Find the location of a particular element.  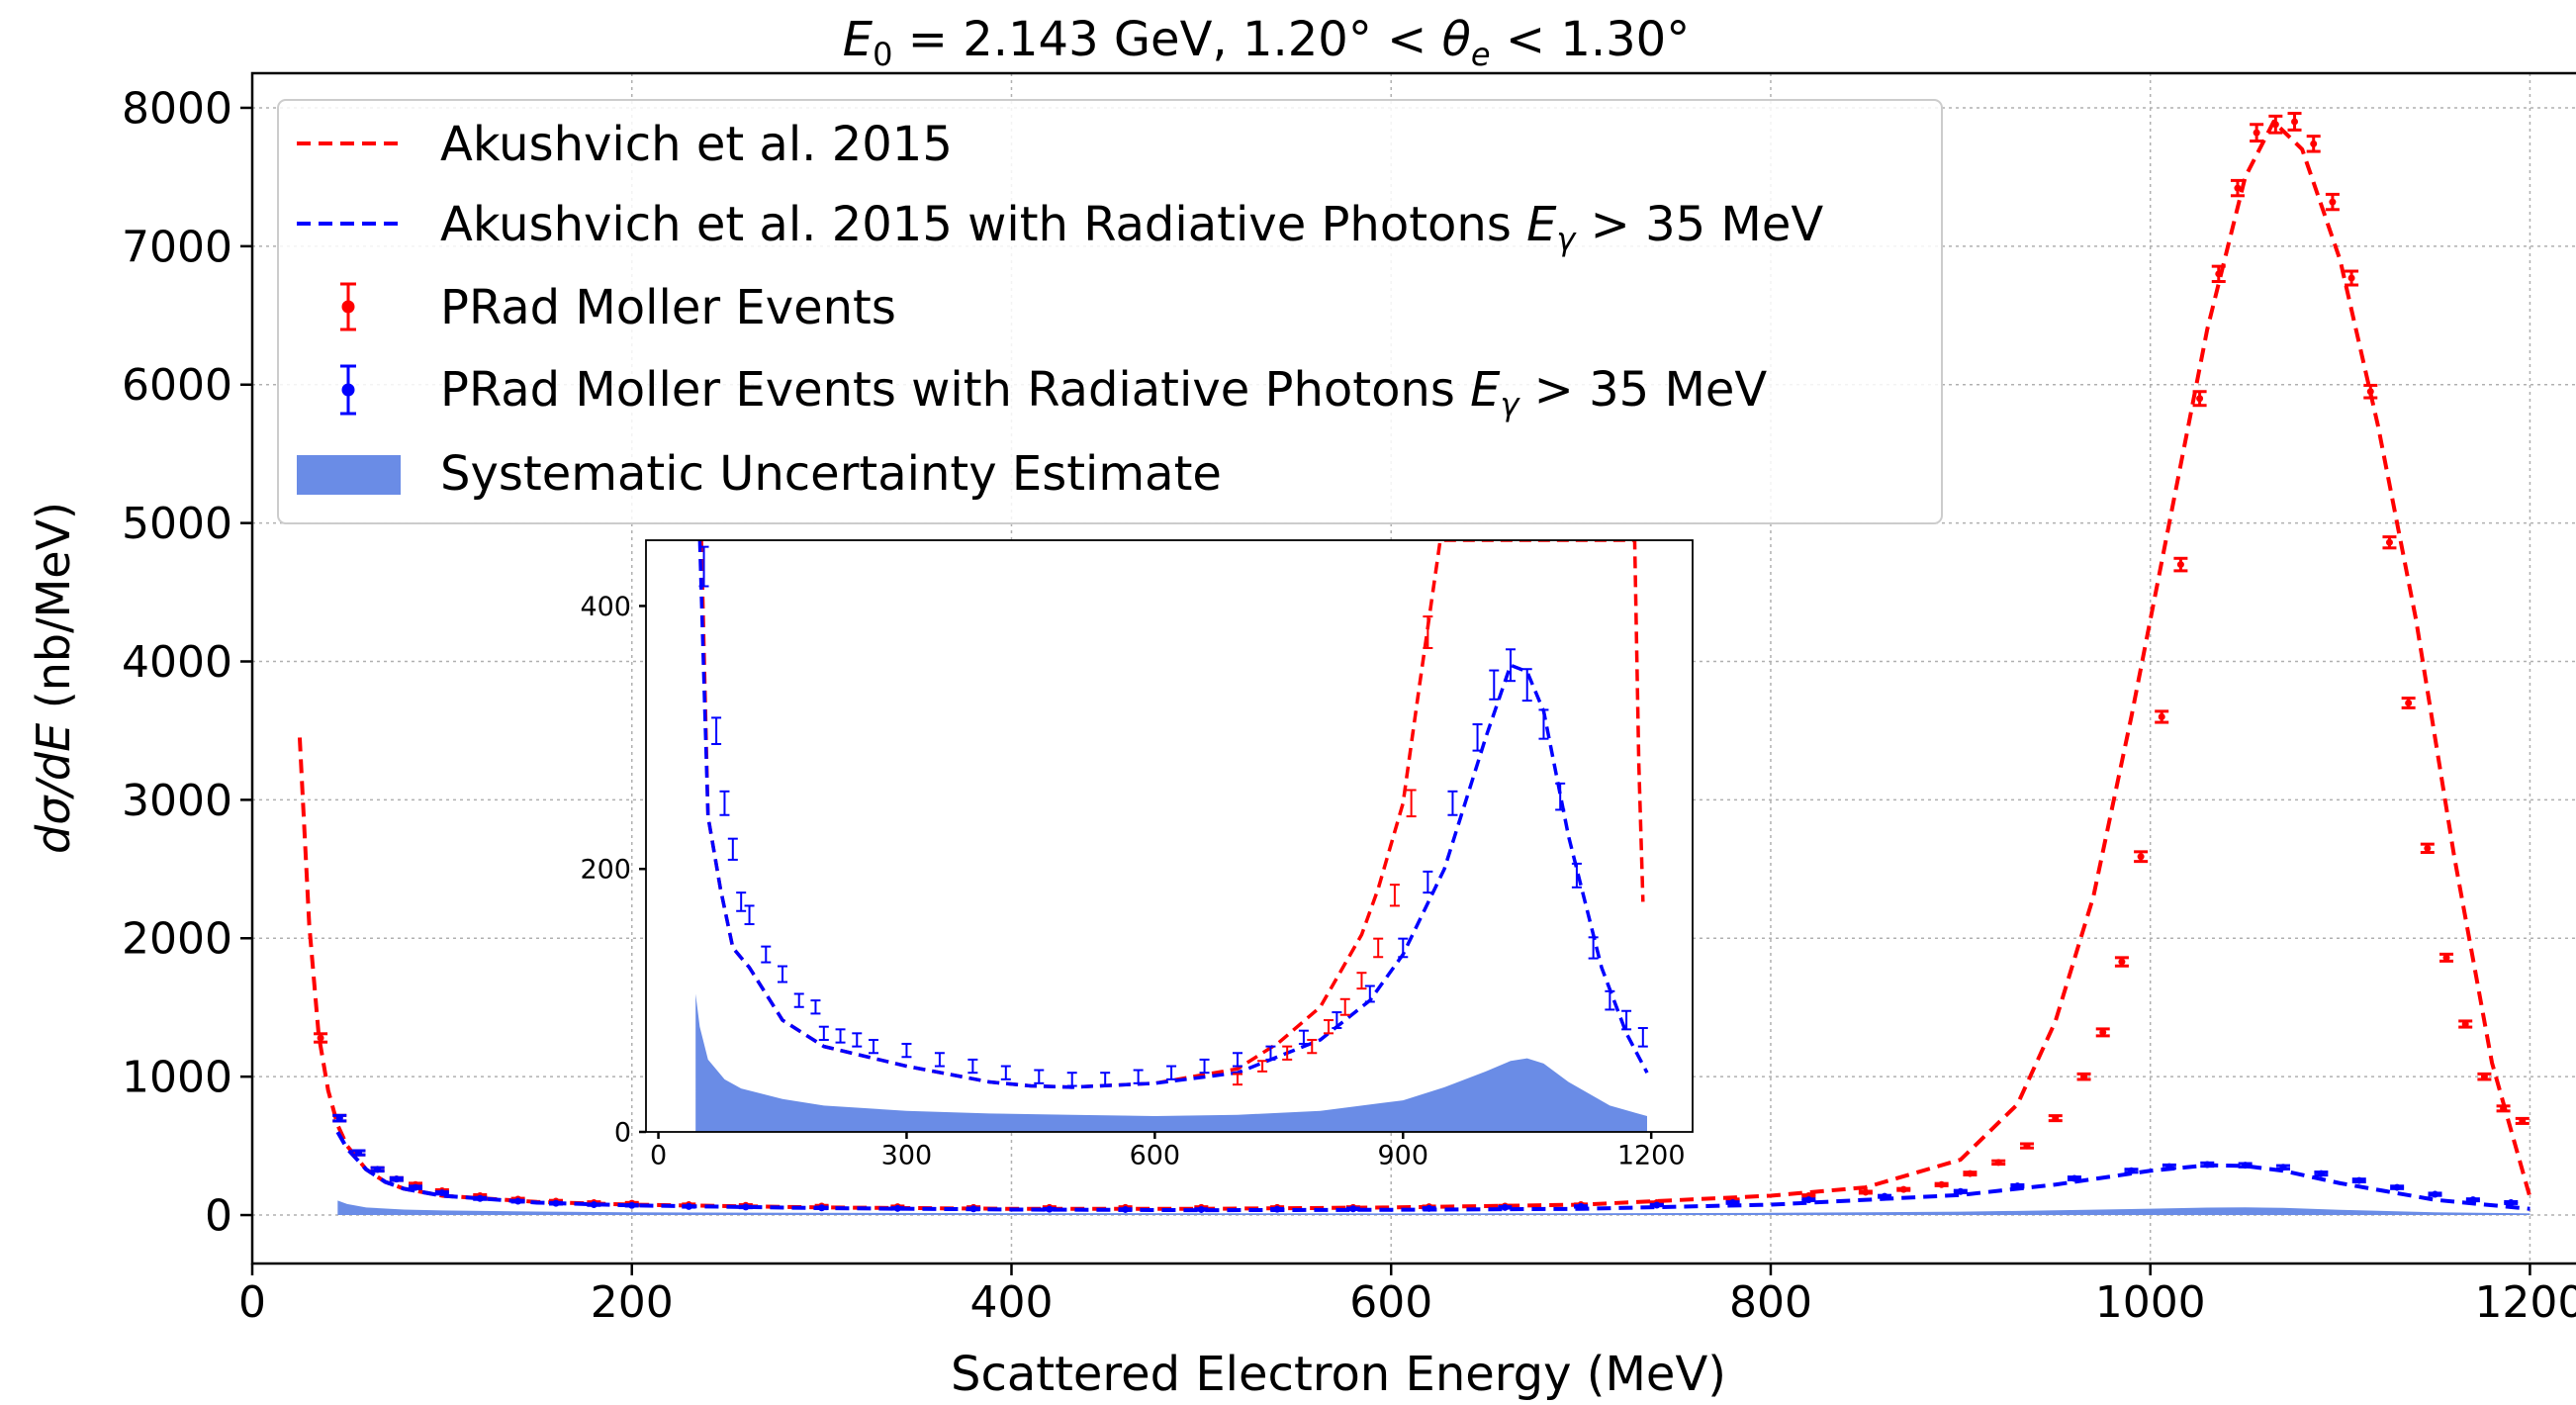

inset-model-line-red is located at coordinates (1172, 814).